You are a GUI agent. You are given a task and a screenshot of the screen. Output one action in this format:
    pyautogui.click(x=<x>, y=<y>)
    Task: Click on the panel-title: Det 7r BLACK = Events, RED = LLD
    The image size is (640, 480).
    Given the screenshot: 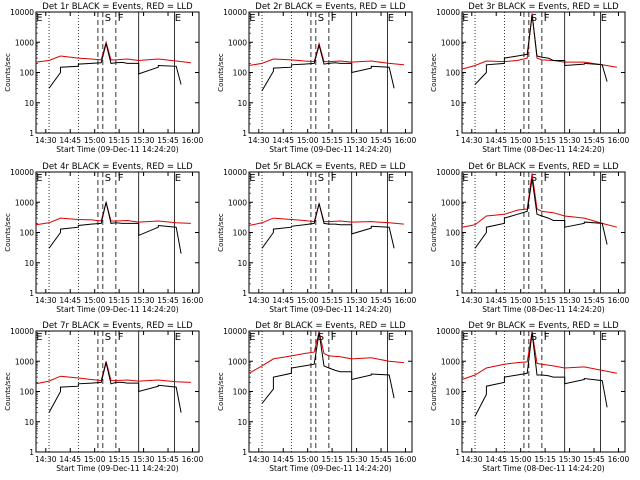 What is the action you would take?
    pyautogui.click(x=117, y=326)
    